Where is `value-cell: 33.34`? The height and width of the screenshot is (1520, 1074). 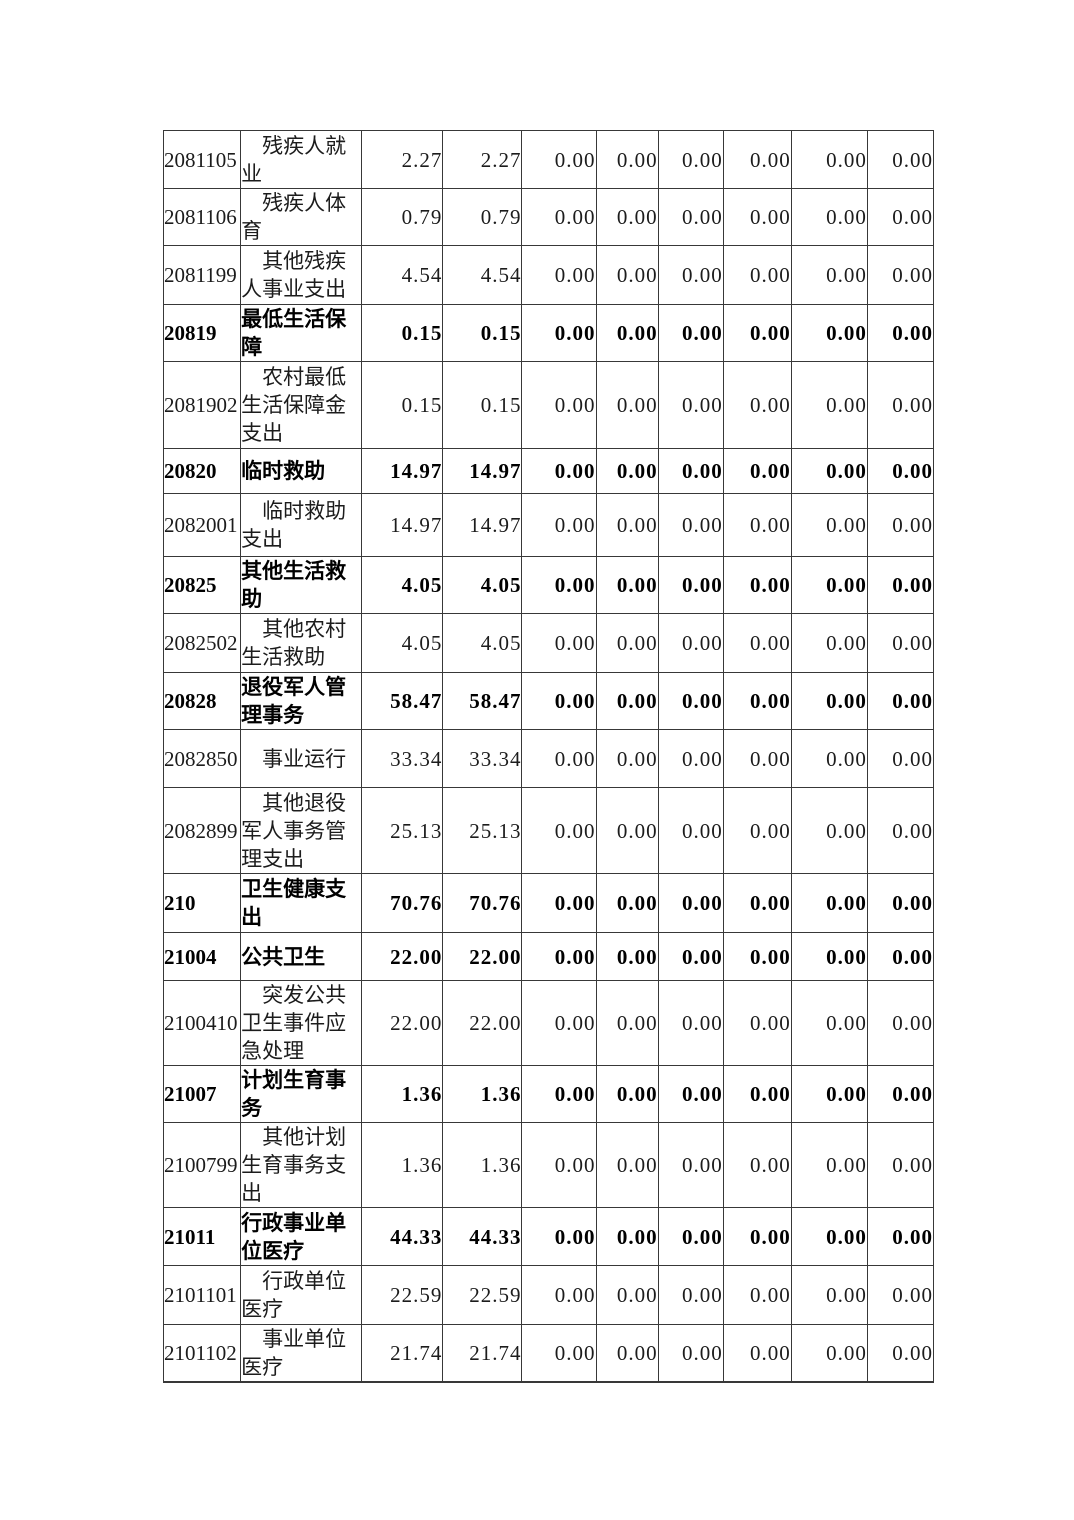
value-cell: 33.34 is located at coordinates (482, 758).